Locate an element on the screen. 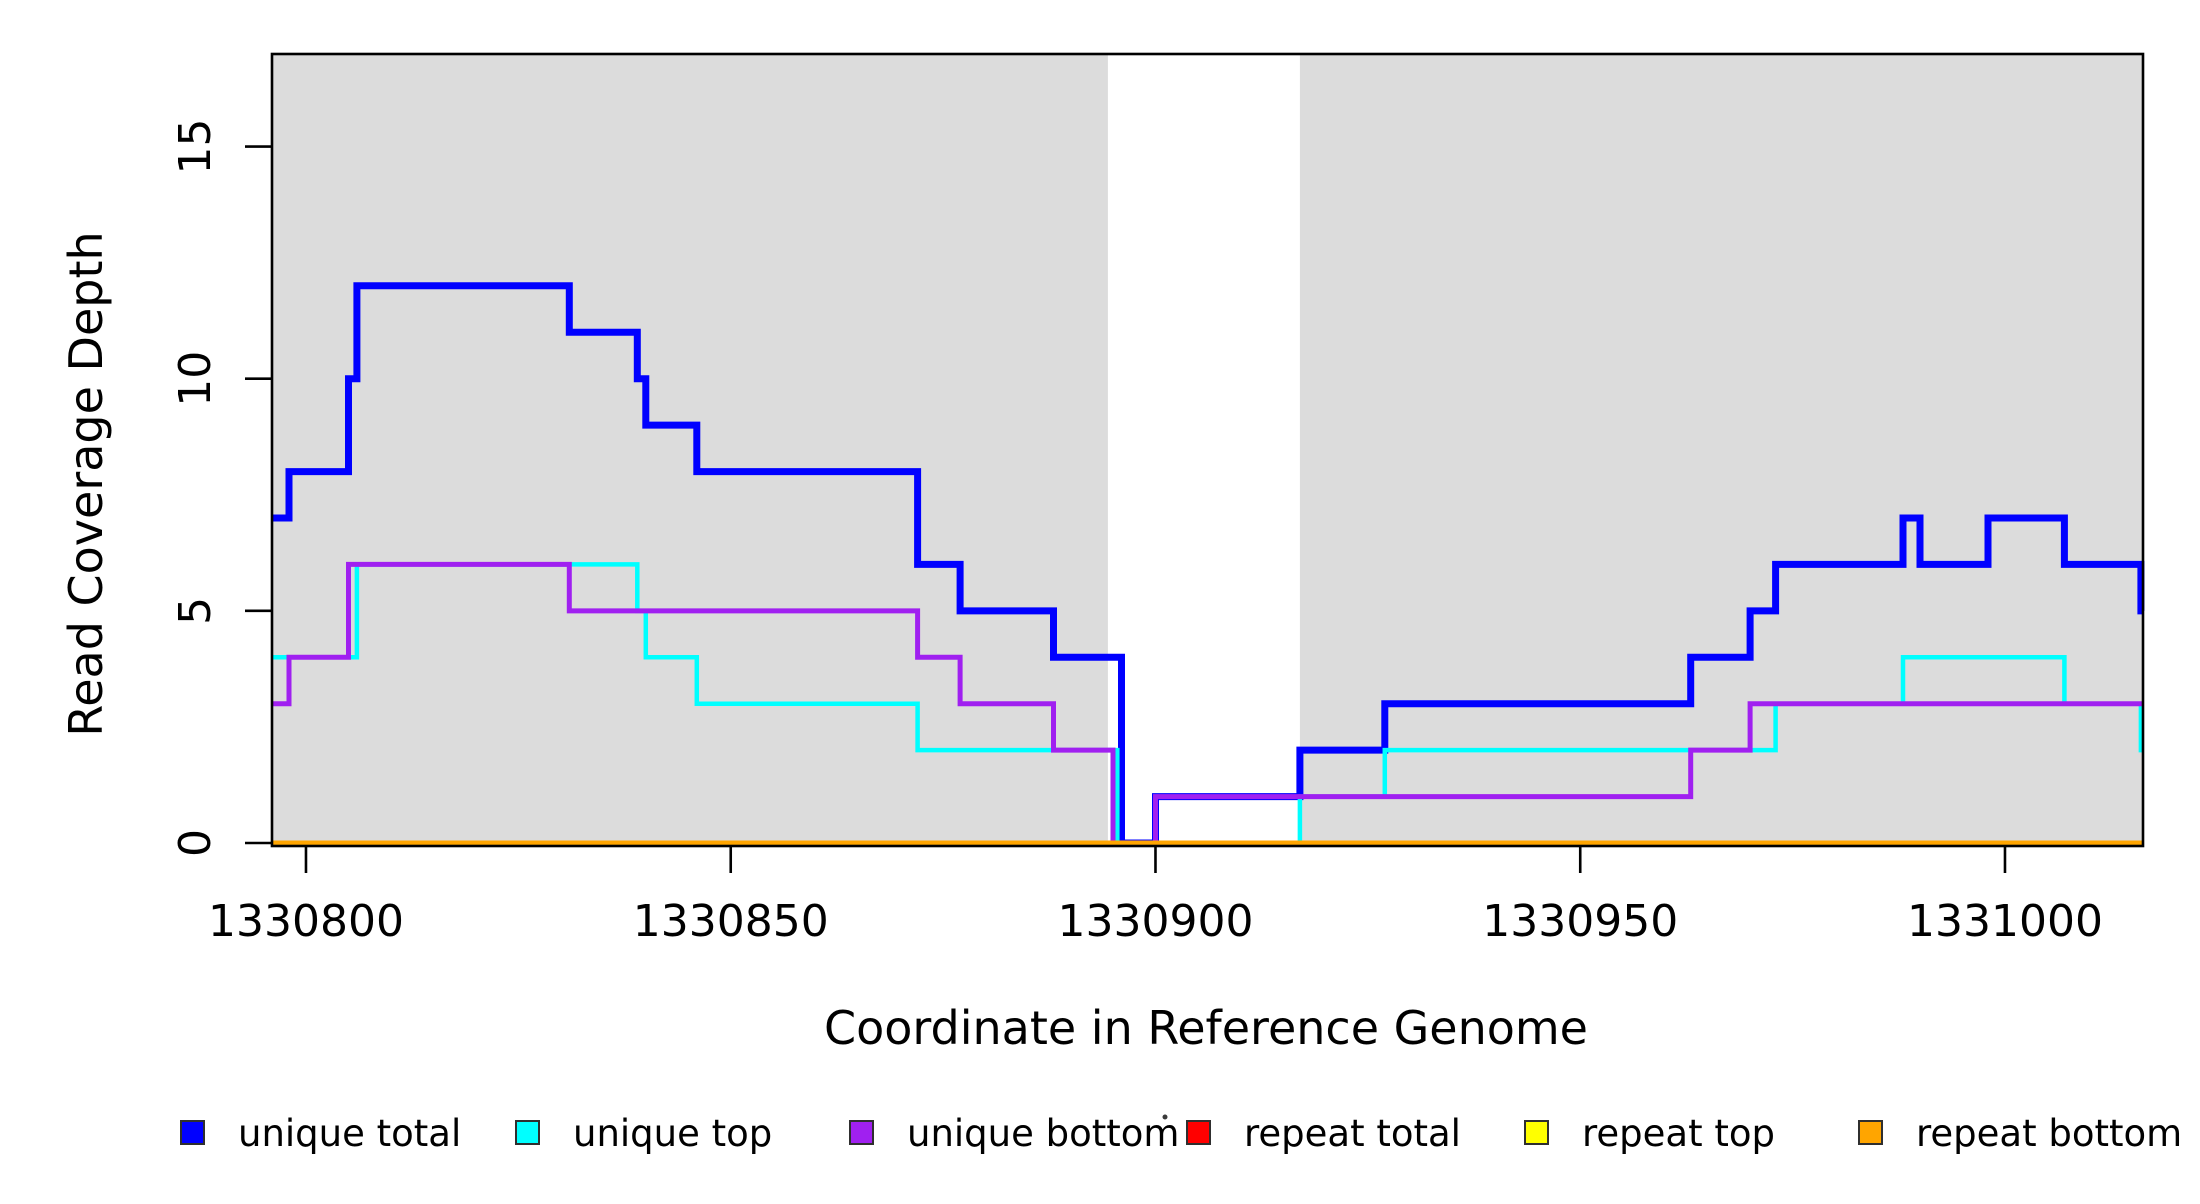  legend-label-unique-top: unique top is located at coordinates (672, 1133).